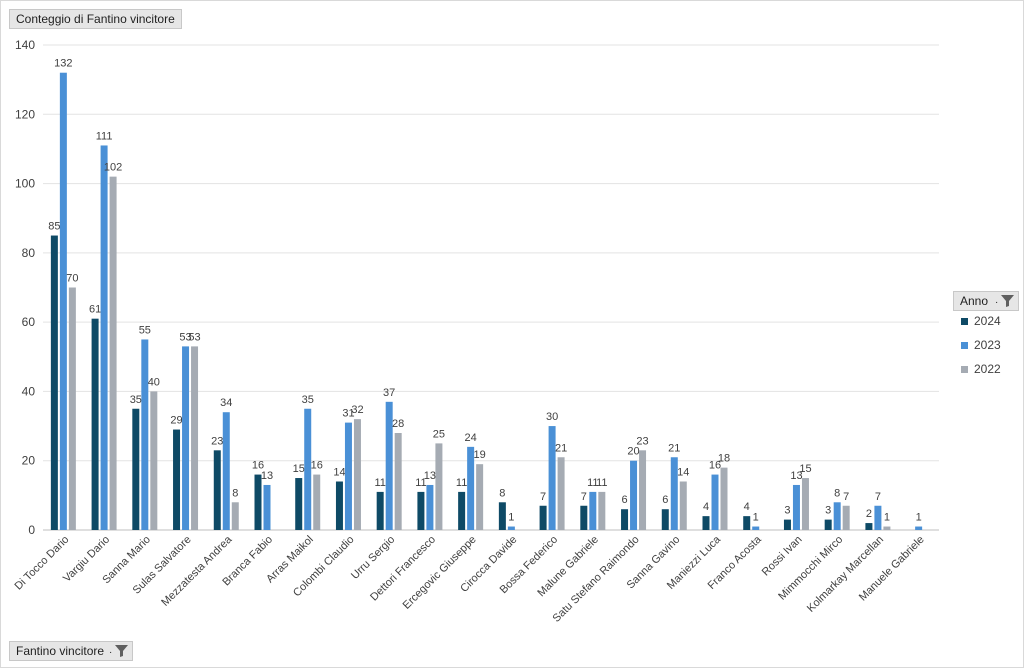 The width and height of the screenshot is (1024, 668). I want to click on category-label: Ercegovic Giuseppe, so click(440, 573).